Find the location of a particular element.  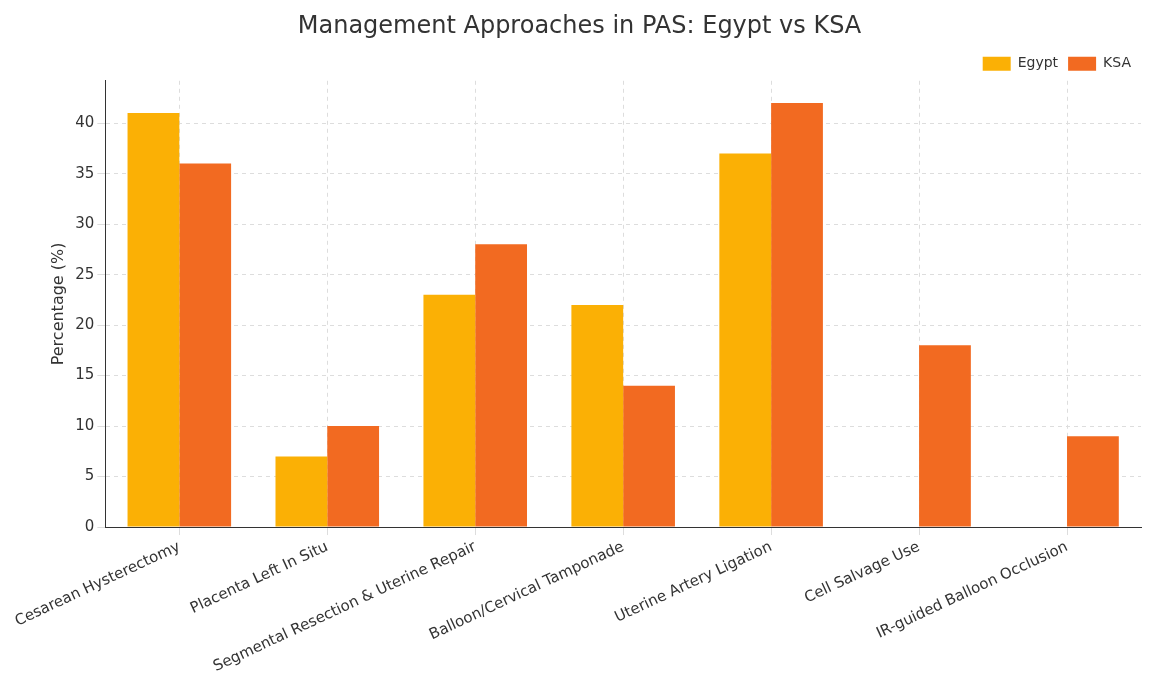

y-tick-label: 0 is located at coordinates (89, 525).